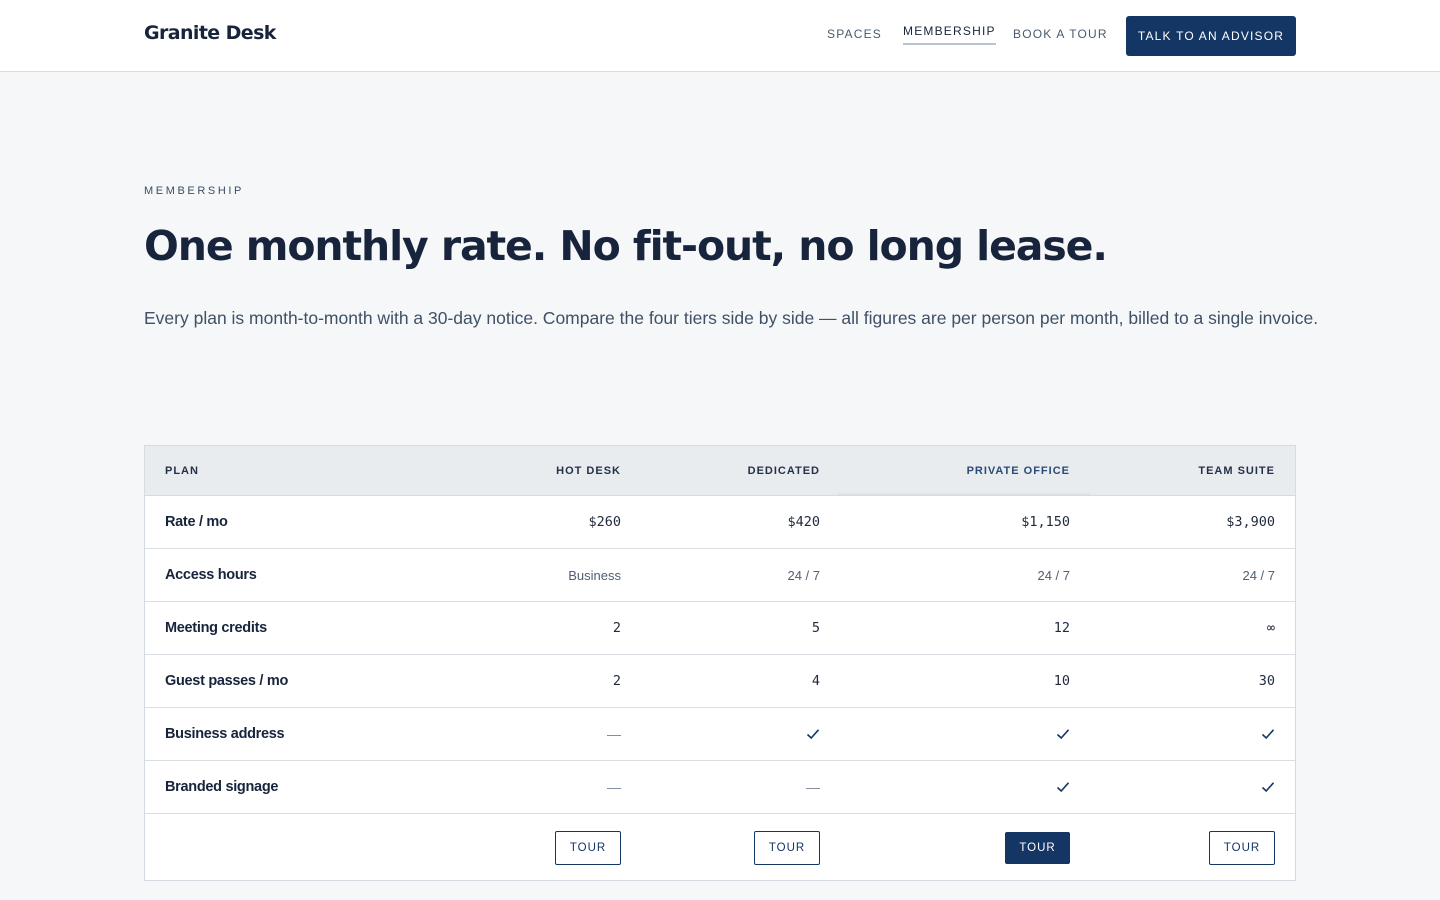 This screenshot has width=1440, height=900. Describe the element at coordinates (815, 628) in the screenshot. I see `table-cell: 5` at that location.